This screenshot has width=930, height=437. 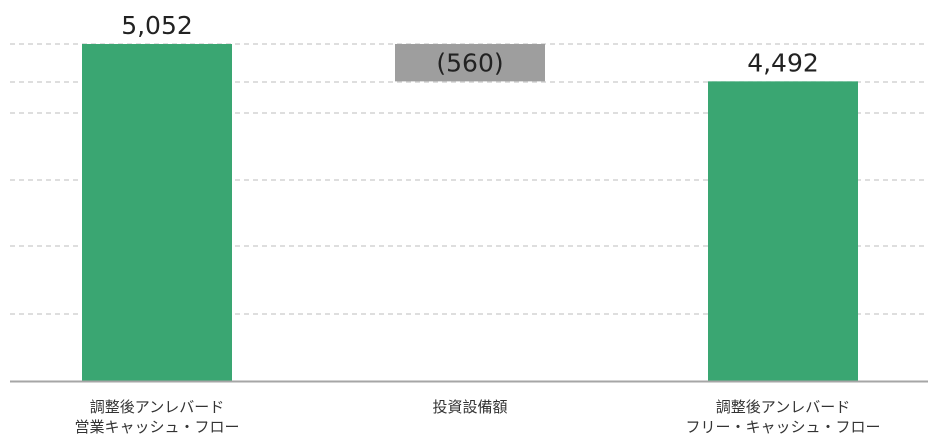 I want to click on category-label-1-line-0: 投資設備額, so click(x=469, y=407).